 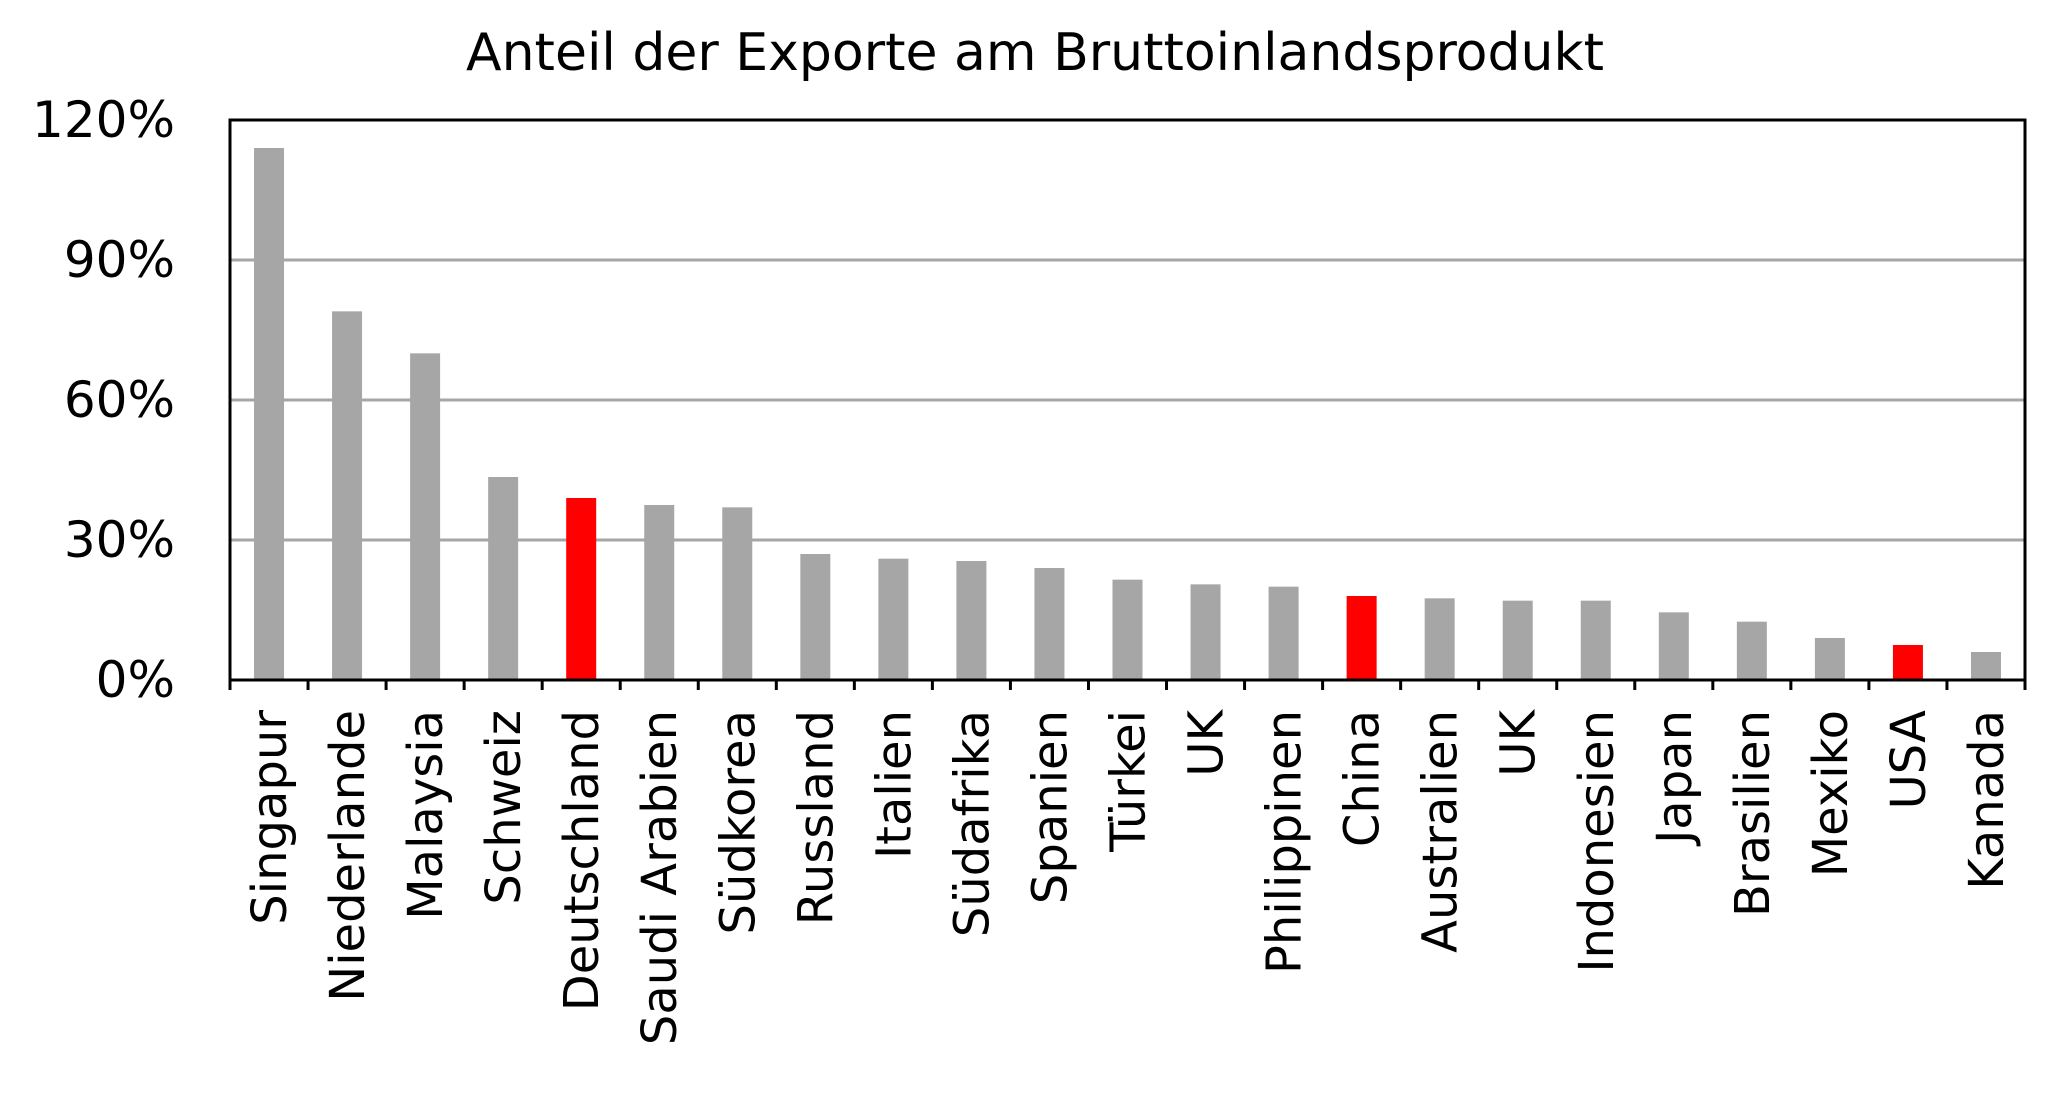 What do you see at coordinates (348, 856) in the screenshot?
I see `x-tick-label: Niederlande` at bounding box center [348, 856].